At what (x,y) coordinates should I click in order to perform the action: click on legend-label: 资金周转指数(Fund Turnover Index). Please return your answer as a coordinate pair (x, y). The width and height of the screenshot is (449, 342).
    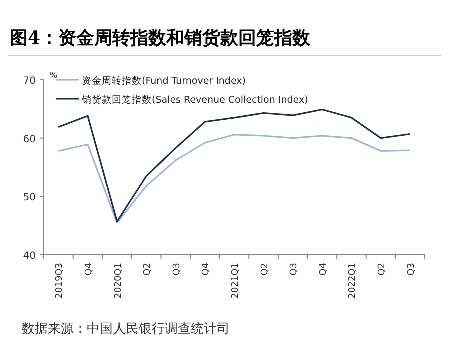
    Looking at the image, I should click on (164, 81).